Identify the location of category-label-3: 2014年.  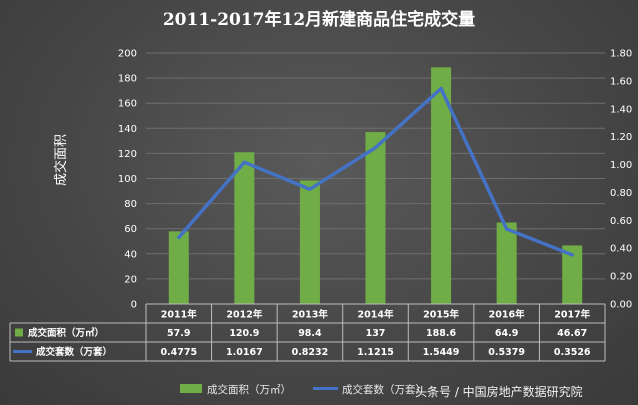
(376, 315).